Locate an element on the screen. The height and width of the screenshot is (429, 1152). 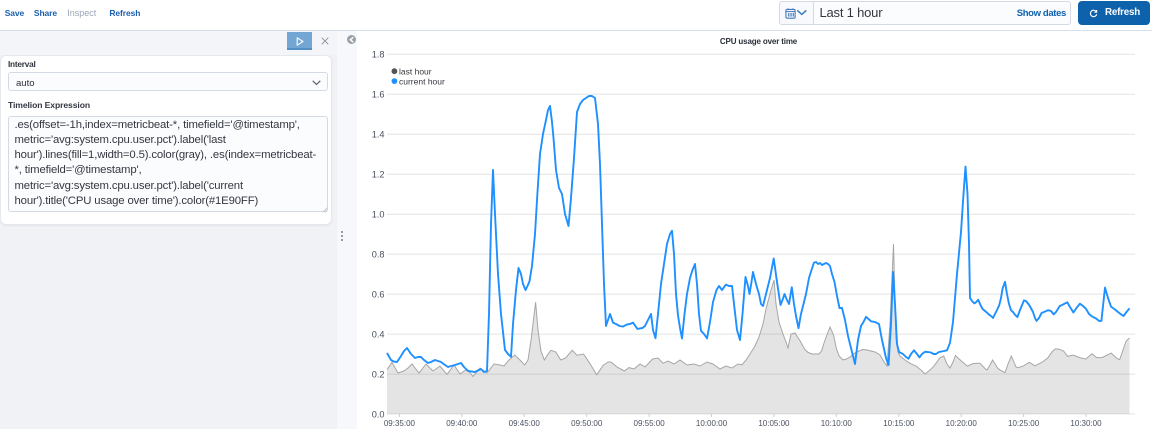
svg-text: 1.2 is located at coordinates (378, 175).